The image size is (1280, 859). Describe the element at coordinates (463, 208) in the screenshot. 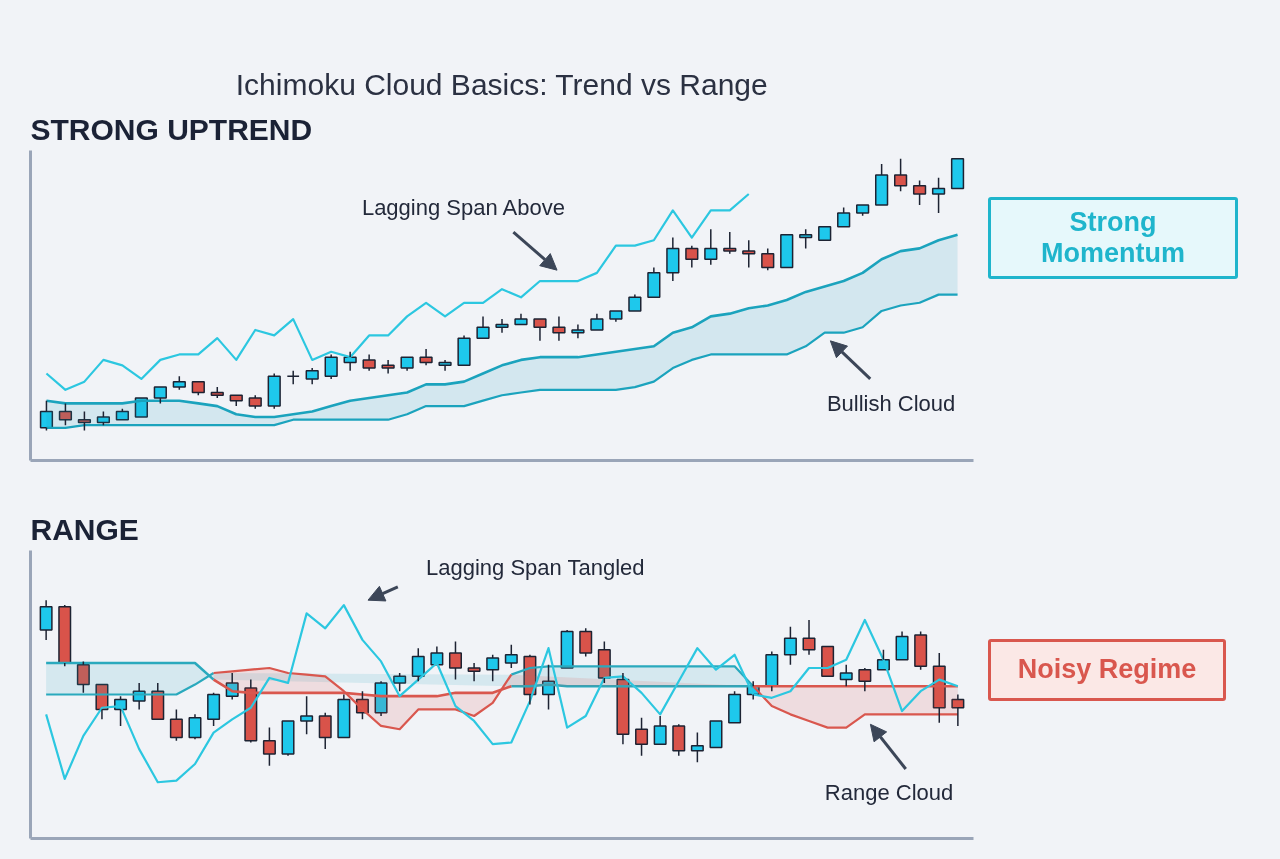

I see `annotation: Lagging Span Above` at that location.